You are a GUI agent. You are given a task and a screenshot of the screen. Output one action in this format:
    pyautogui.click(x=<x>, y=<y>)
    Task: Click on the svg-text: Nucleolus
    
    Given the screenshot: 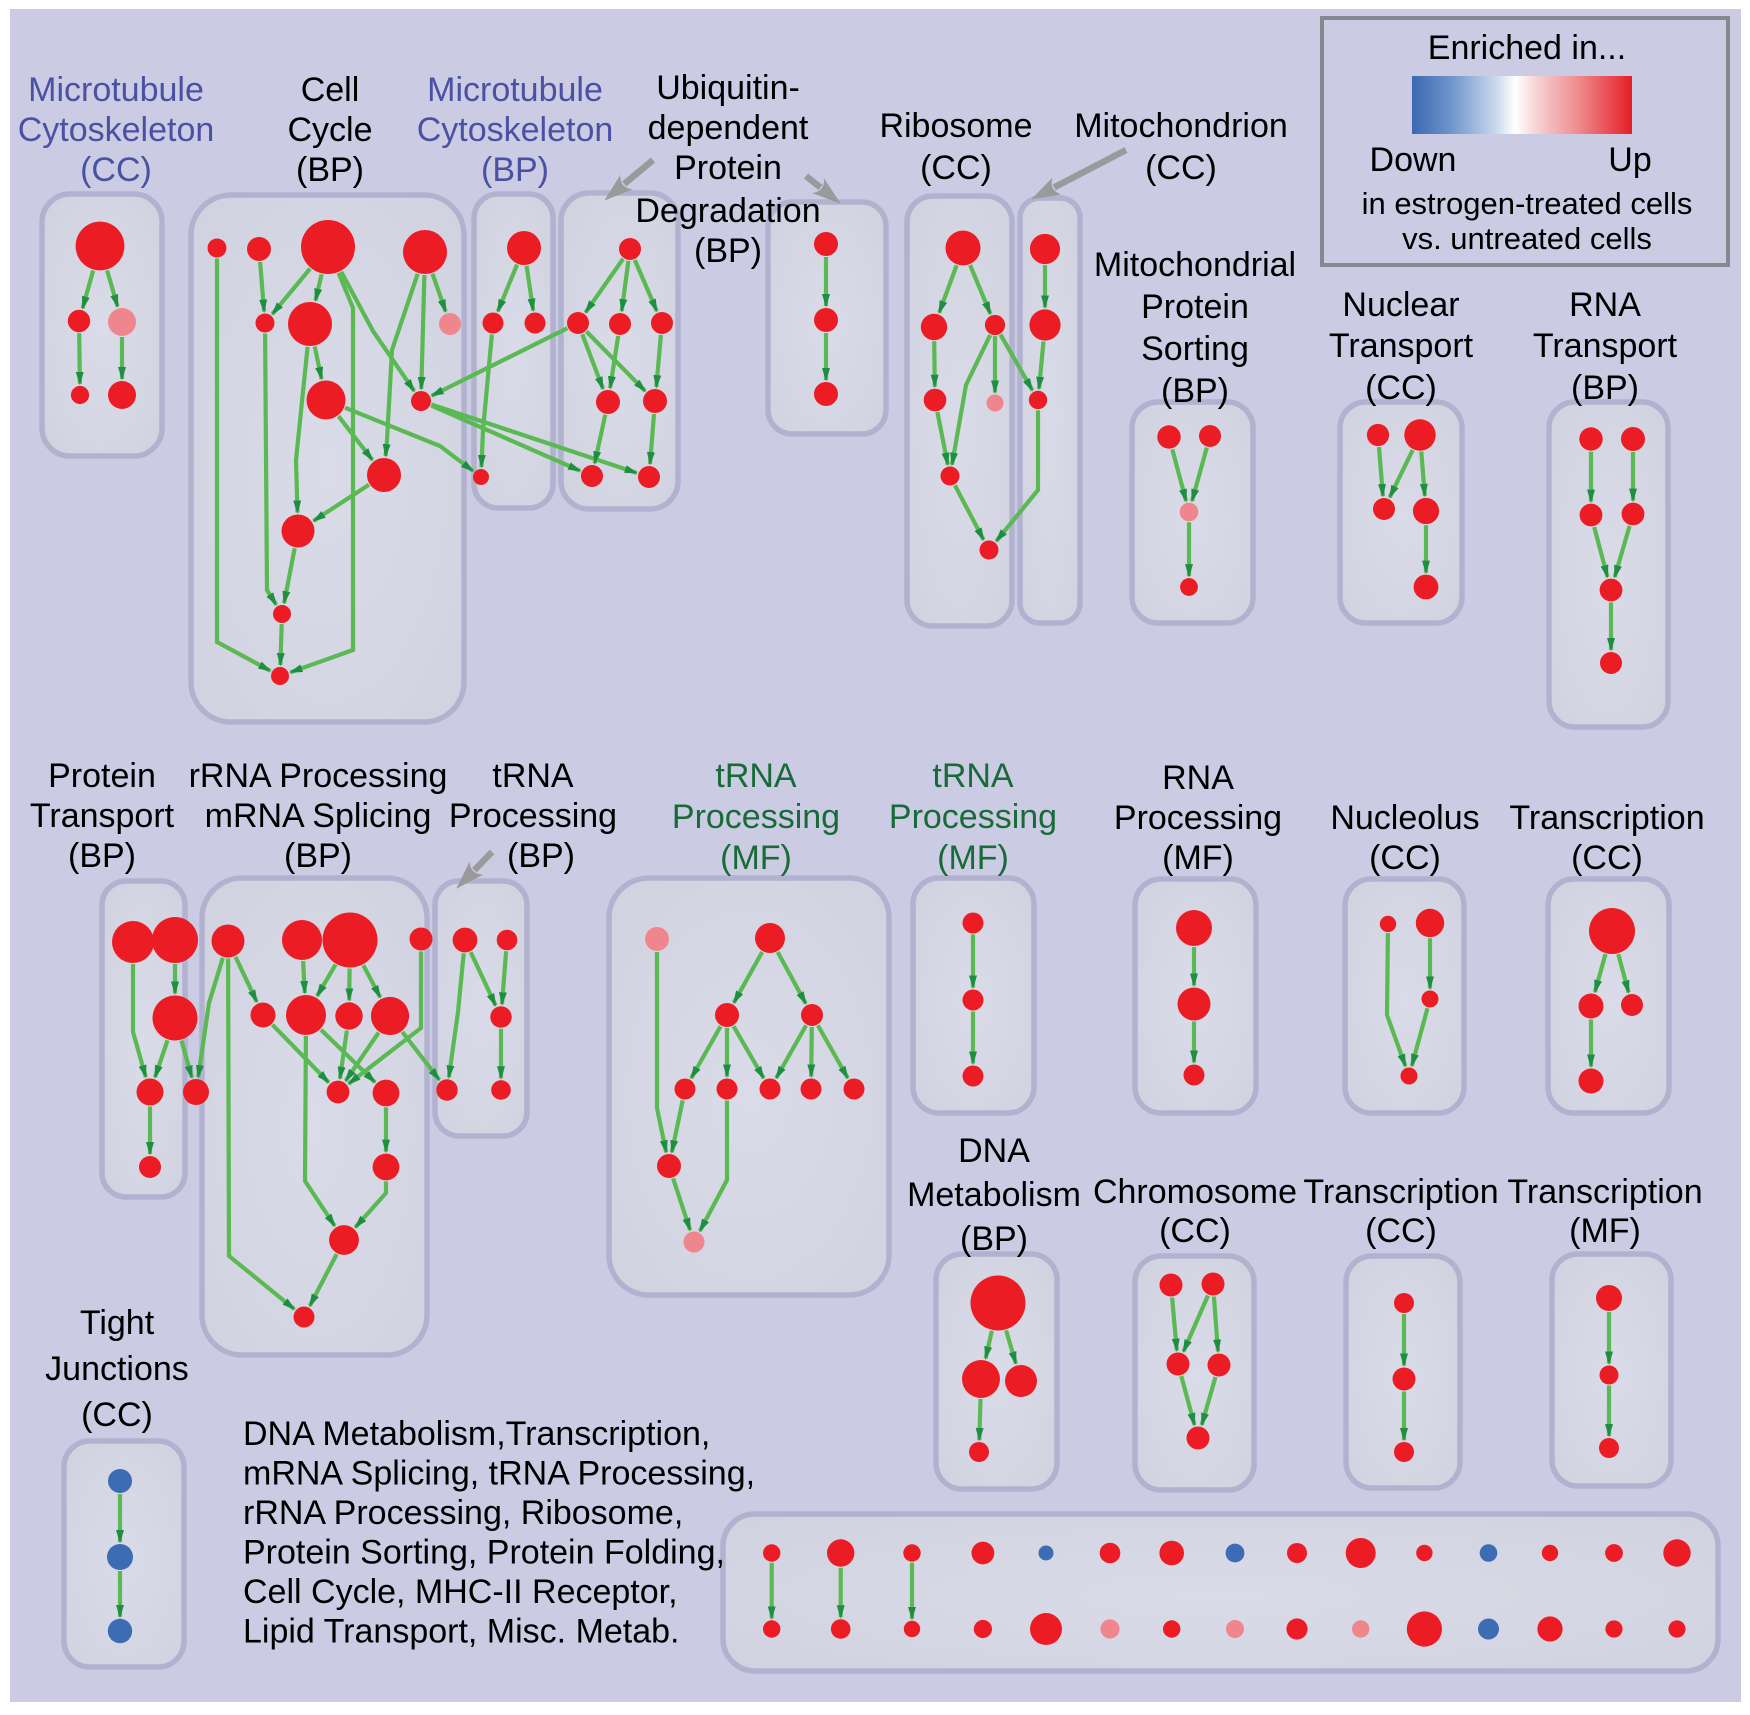 What is the action you would take?
    pyautogui.click(x=1404, y=818)
    